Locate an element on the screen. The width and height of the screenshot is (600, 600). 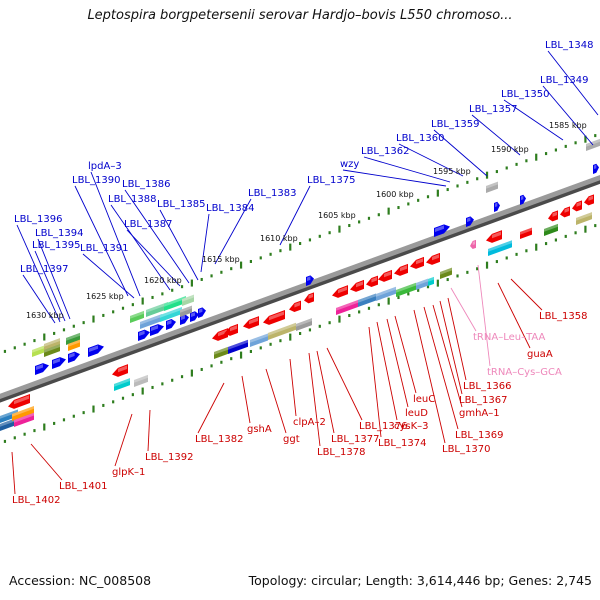
top-gene-label: lpdA–3 is located at coordinates (105, 166).